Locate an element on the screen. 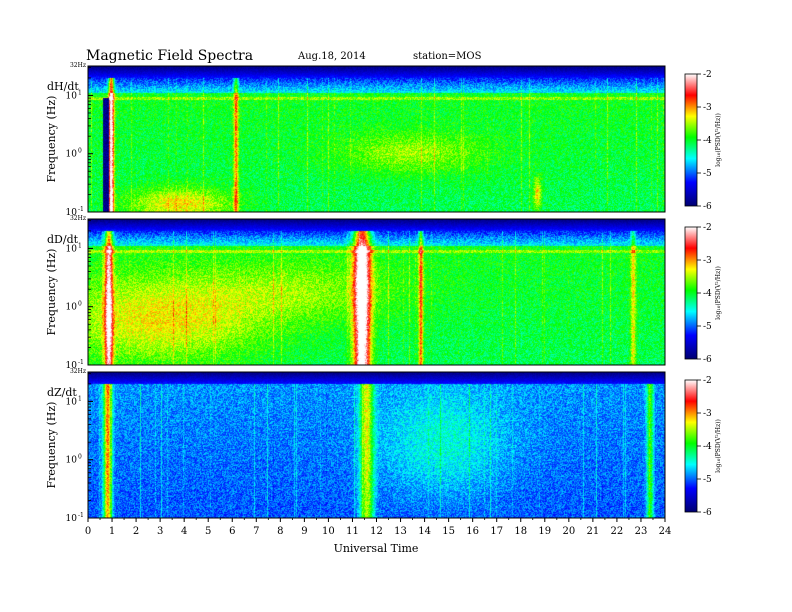  x-tick-label: 10 is located at coordinates (328, 531).